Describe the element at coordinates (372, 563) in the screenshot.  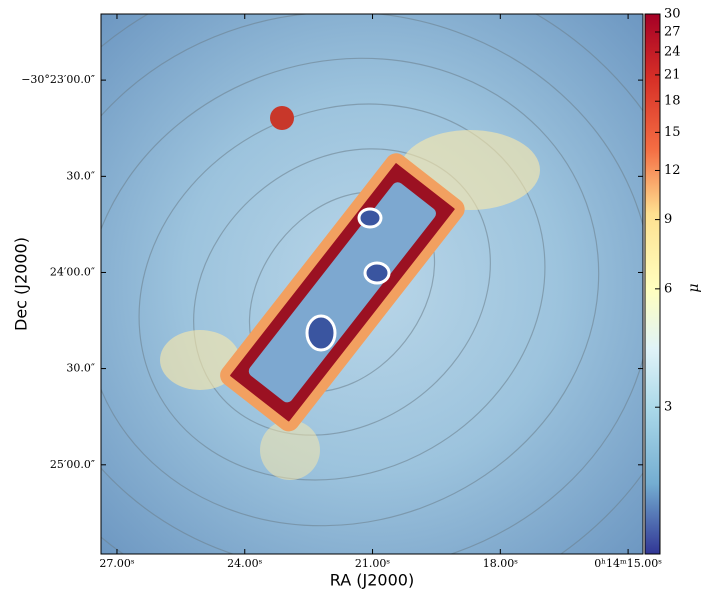
I see `x-tick-label: 21.00ˢ` at that location.